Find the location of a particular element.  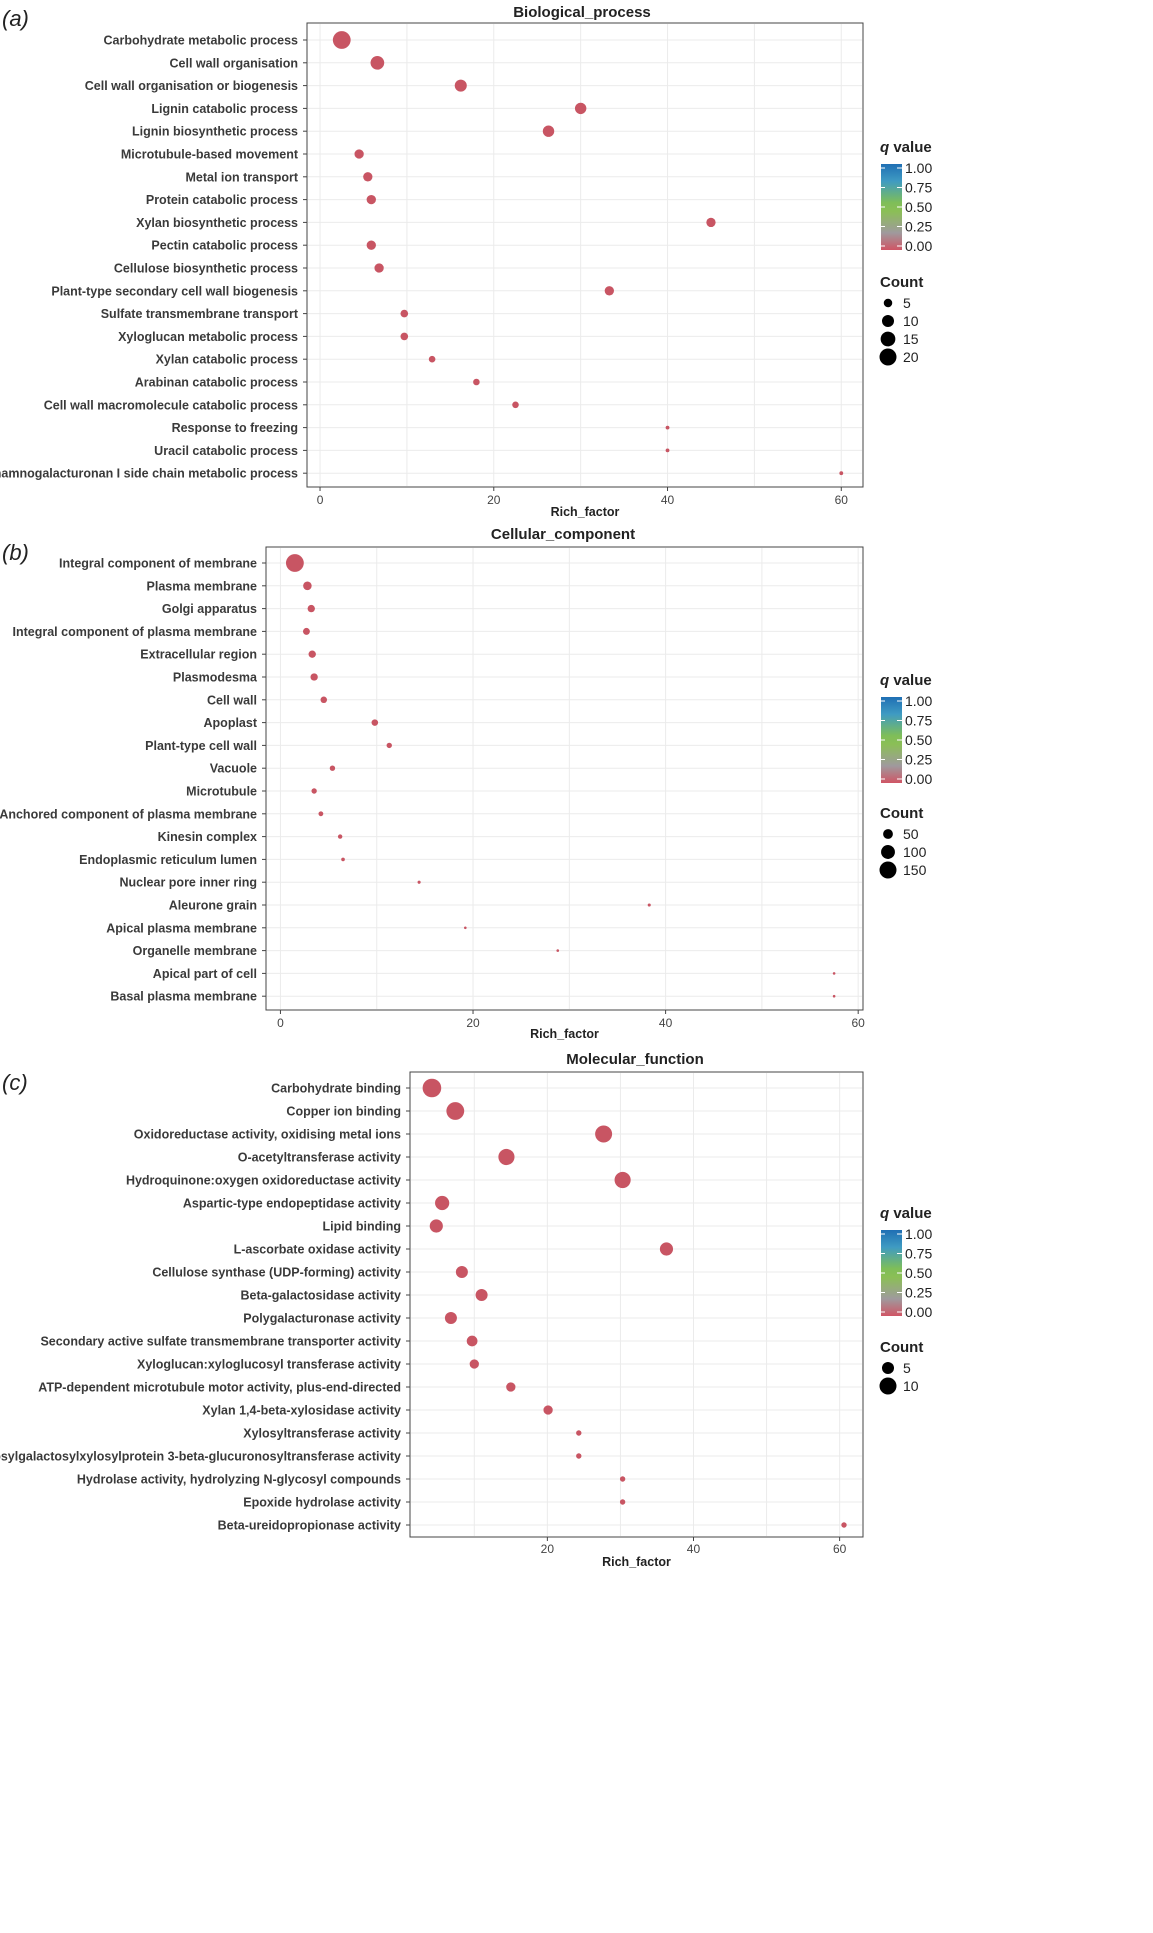

category-label: Plasma membrane is located at coordinates (202, 586).